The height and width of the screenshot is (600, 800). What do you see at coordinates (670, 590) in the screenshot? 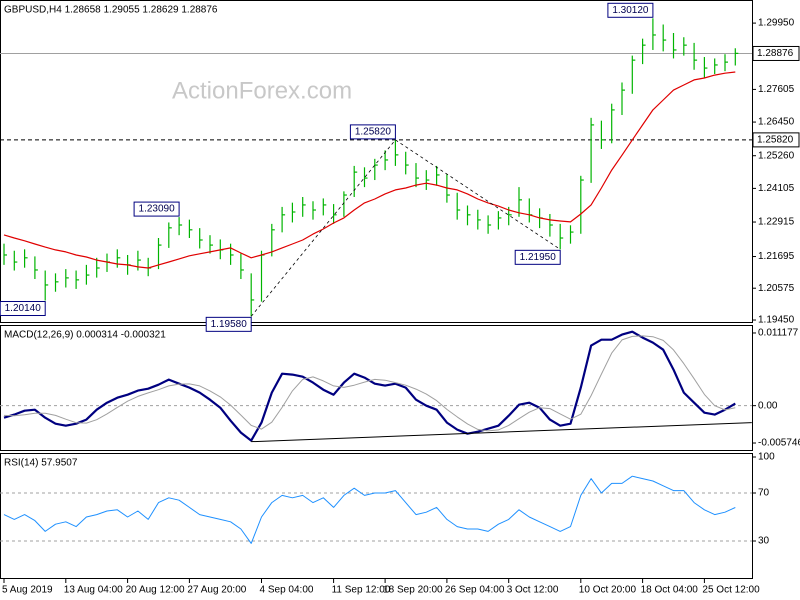
I see `x-tick-label: 18 Oct 04:00` at bounding box center [670, 590].